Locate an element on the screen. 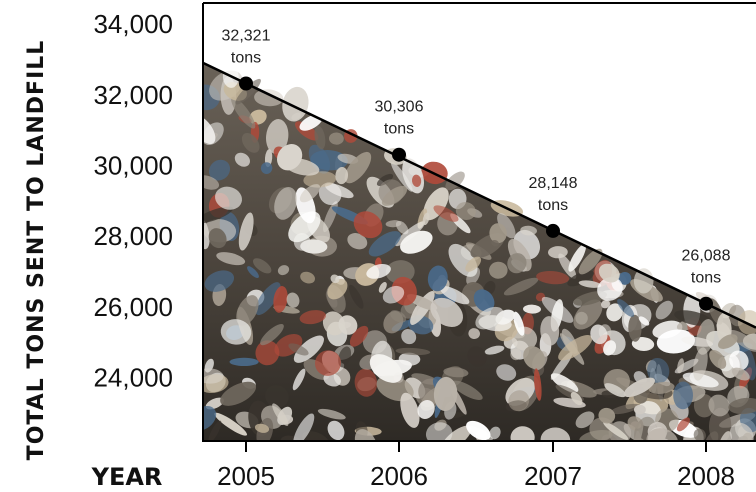 The width and height of the screenshot is (756, 492). y-tick-label: 34,000 is located at coordinates (133, 24).